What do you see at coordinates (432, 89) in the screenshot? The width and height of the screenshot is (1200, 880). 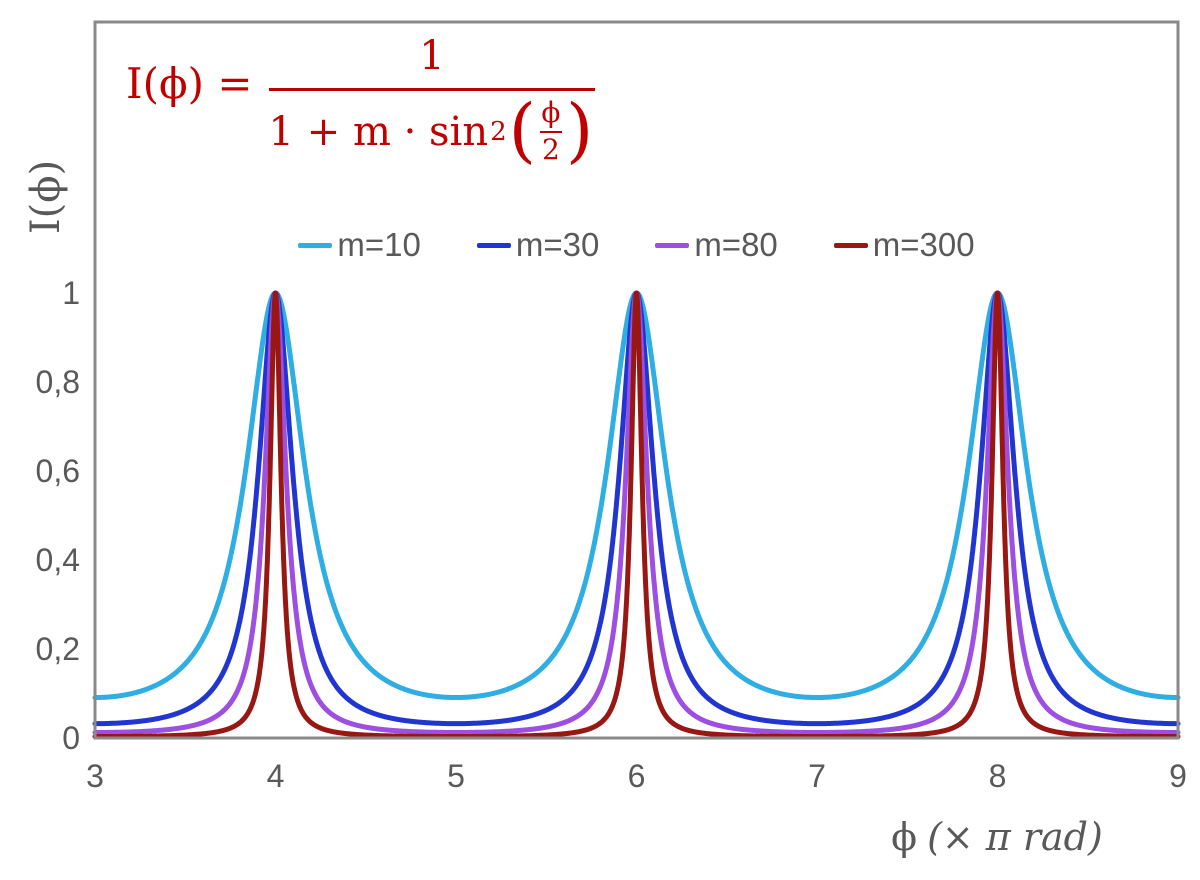 I see `fraction-bar` at bounding box center [432, 89].